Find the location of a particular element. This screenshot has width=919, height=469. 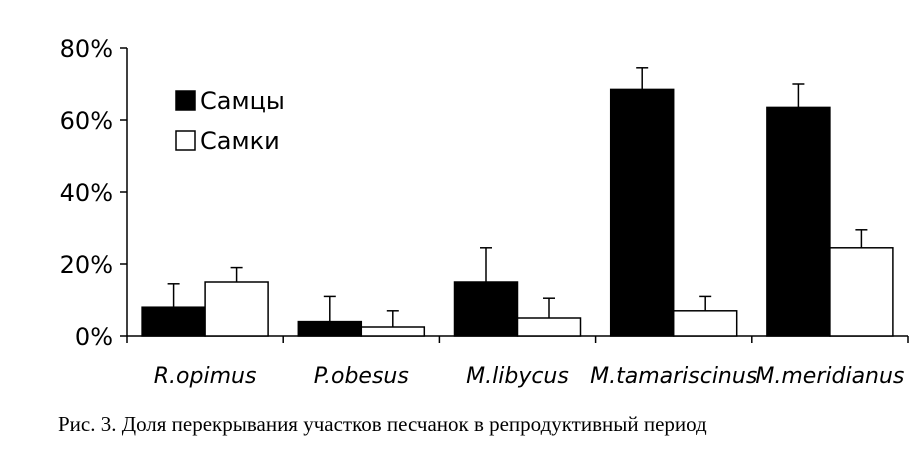

legend-swatch-females is located at coordinates (185, 140).